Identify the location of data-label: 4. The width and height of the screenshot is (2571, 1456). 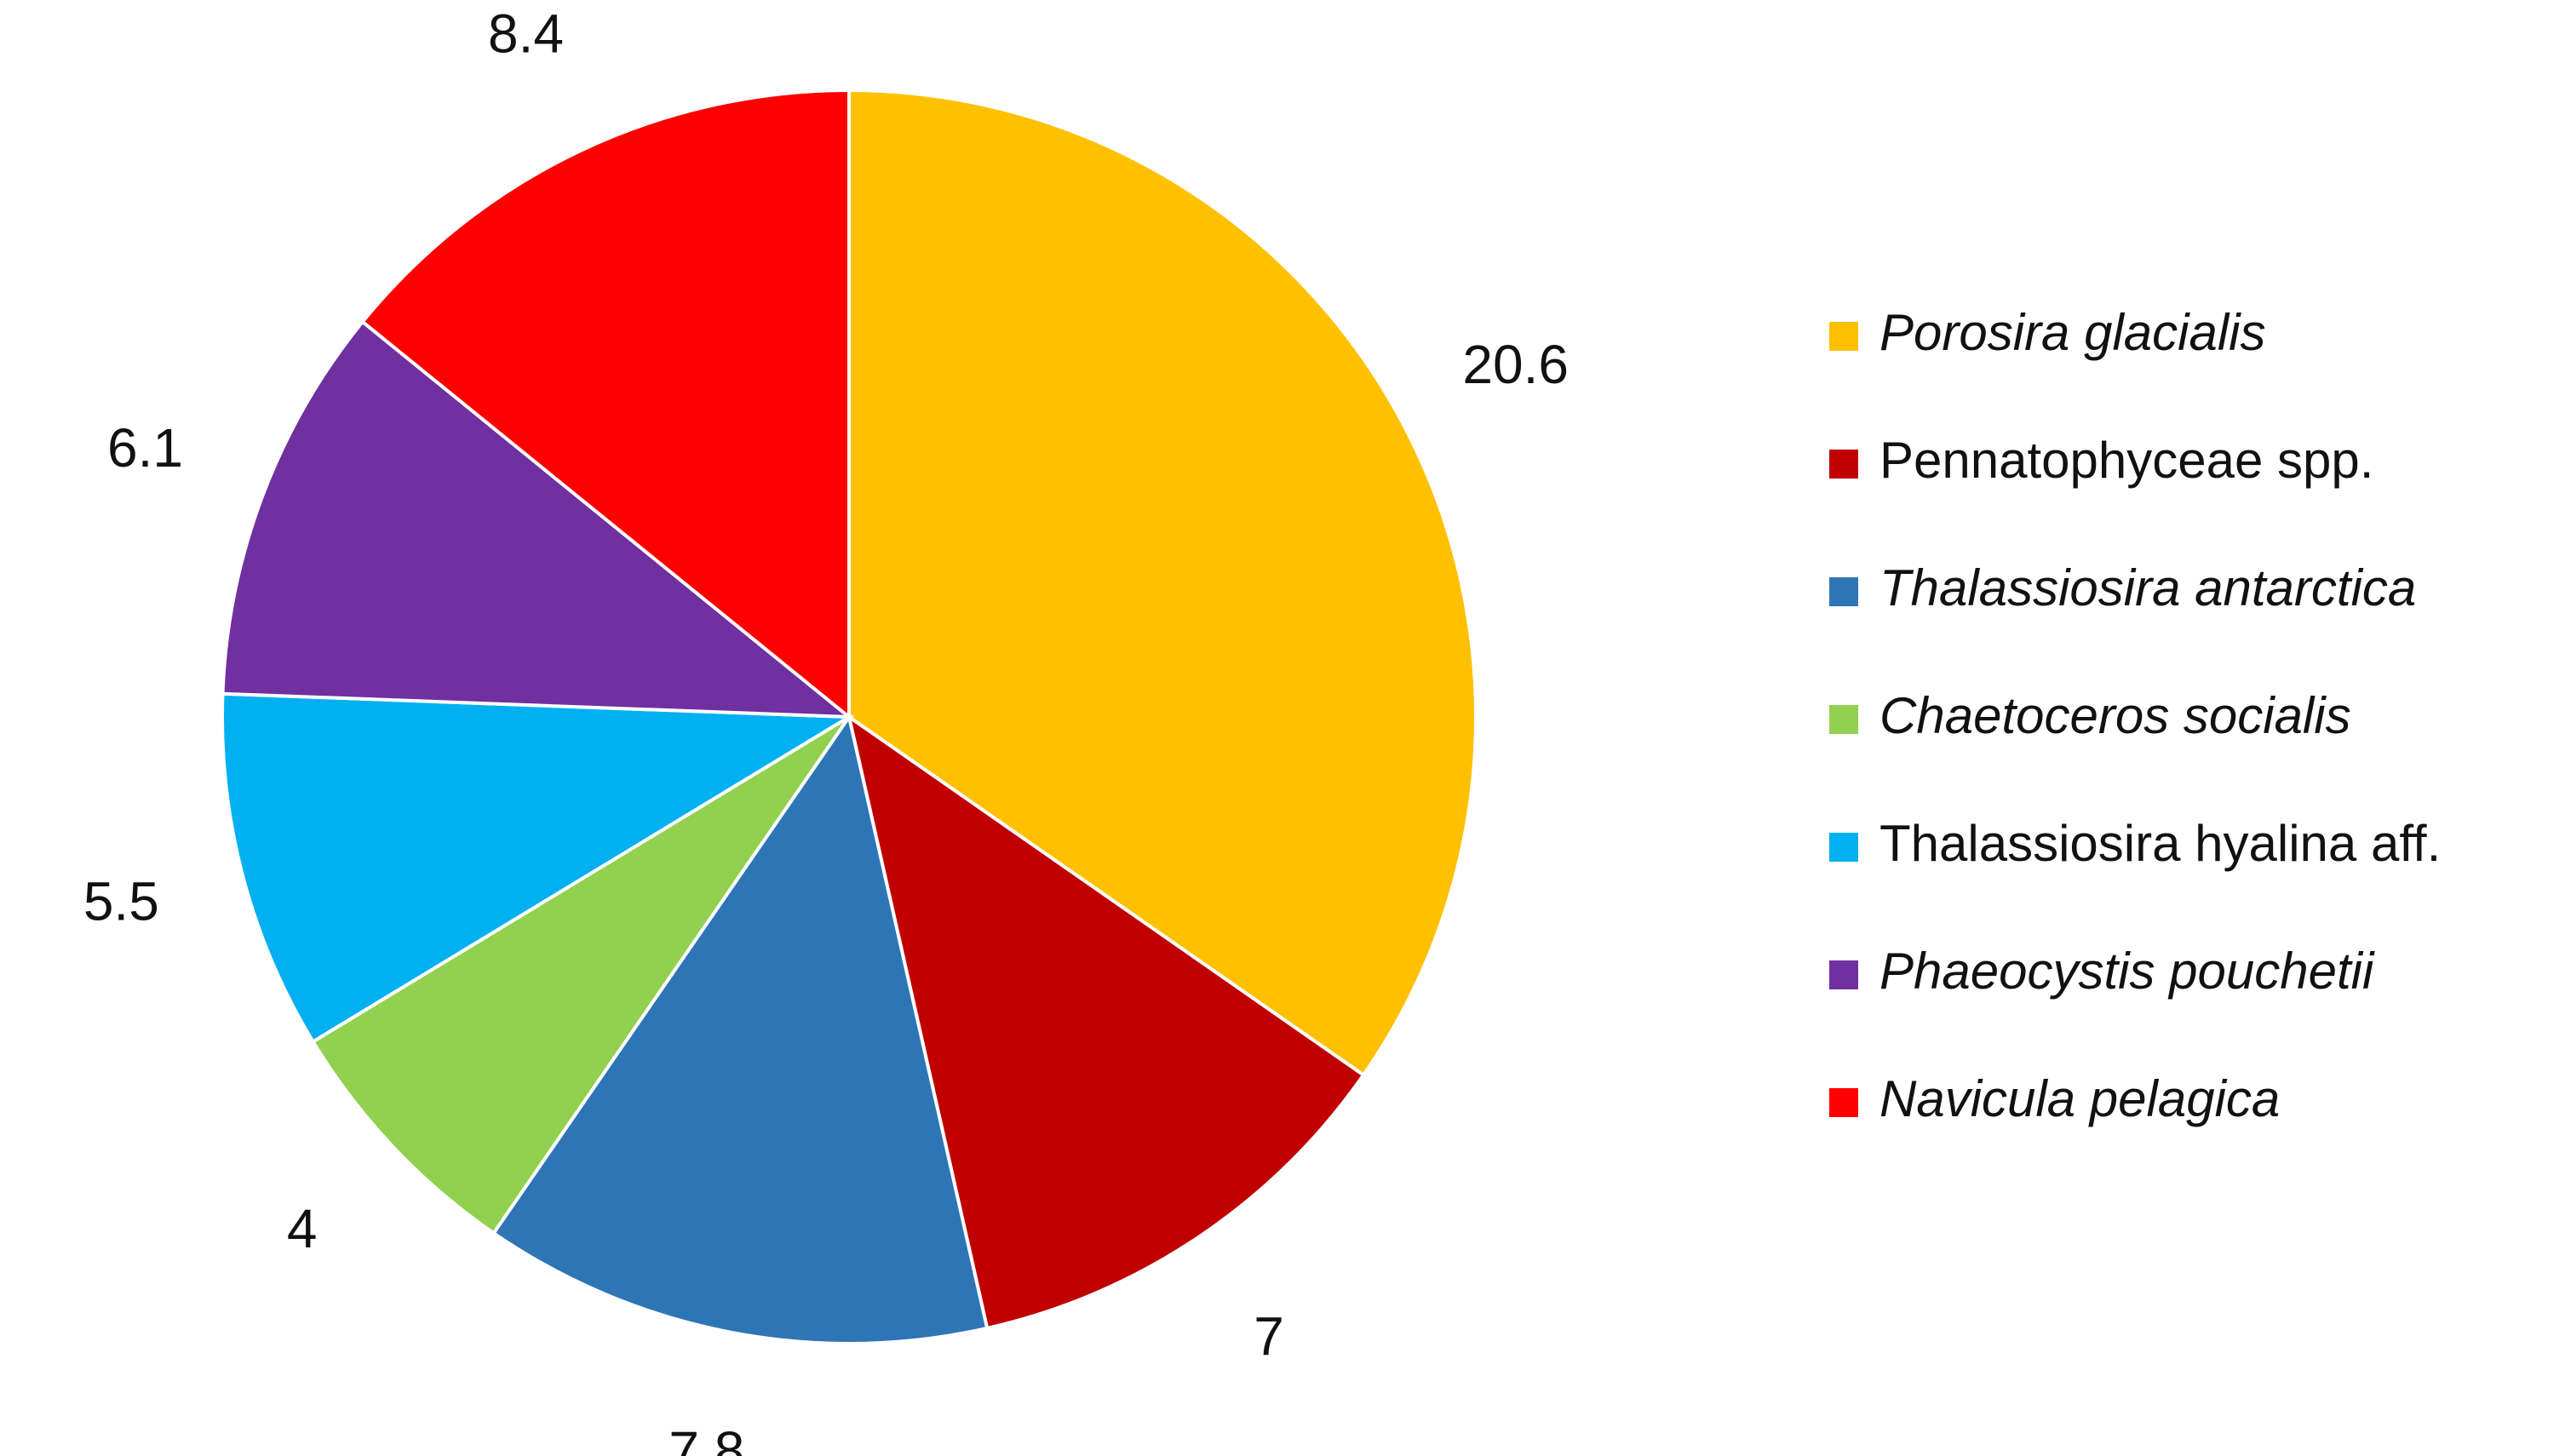
(302, 1228).